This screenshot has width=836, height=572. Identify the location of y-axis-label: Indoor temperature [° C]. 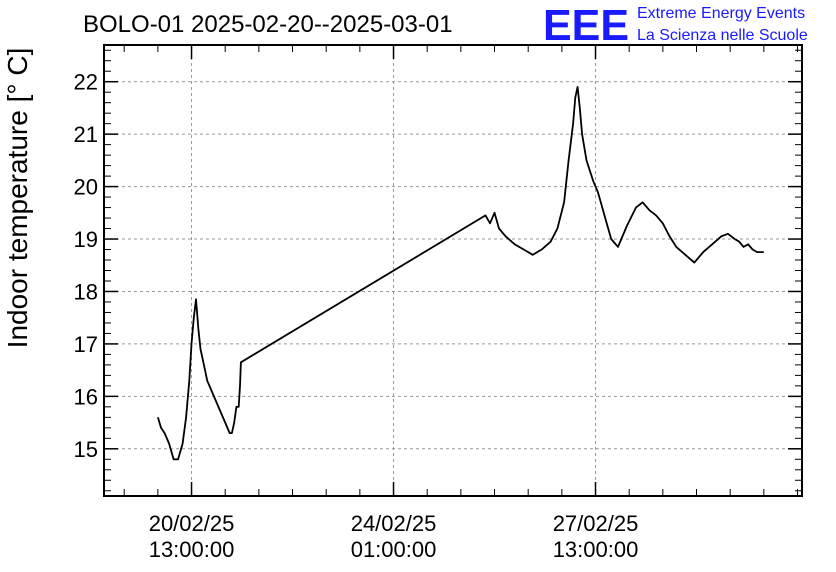
(17, 198).